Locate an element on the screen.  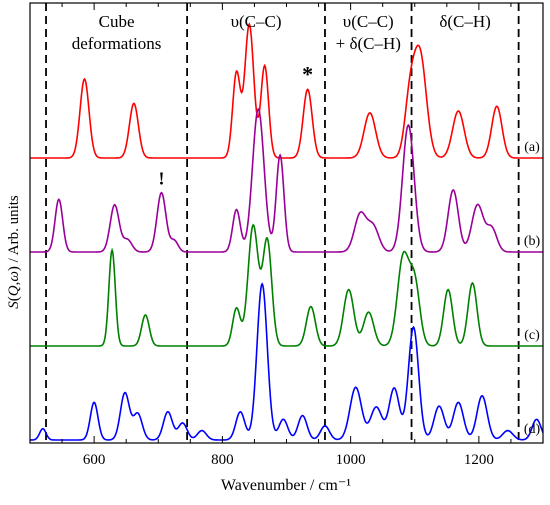
region-label: Cube is located at coordinates (117, 21).